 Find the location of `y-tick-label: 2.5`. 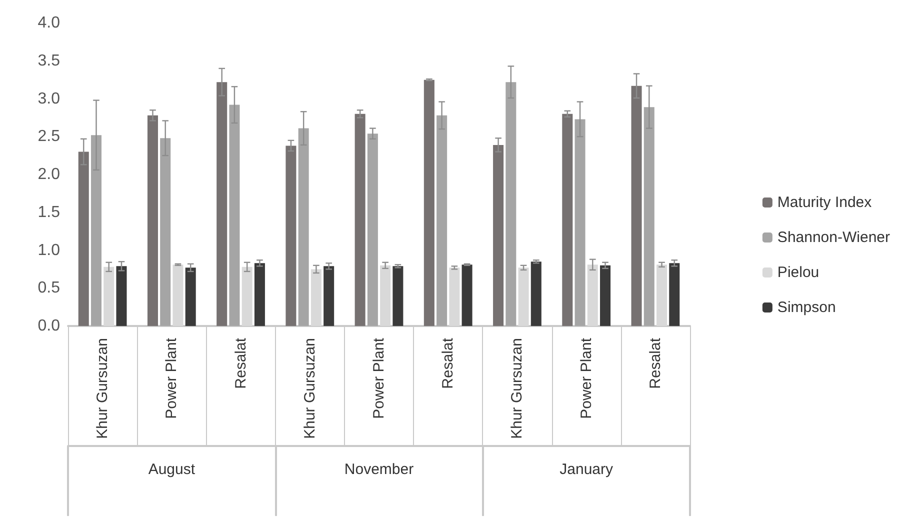

y-tick-label: 2.5 is located at coordinates (49, 137).